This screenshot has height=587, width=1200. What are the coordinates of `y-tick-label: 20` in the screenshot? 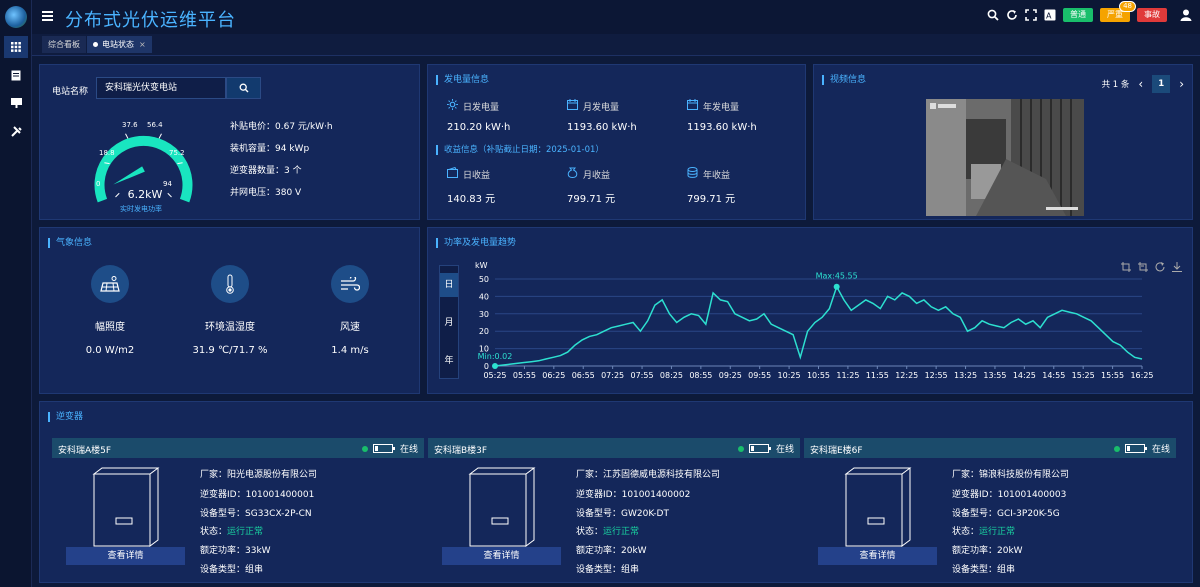 It's located at (484, 331).